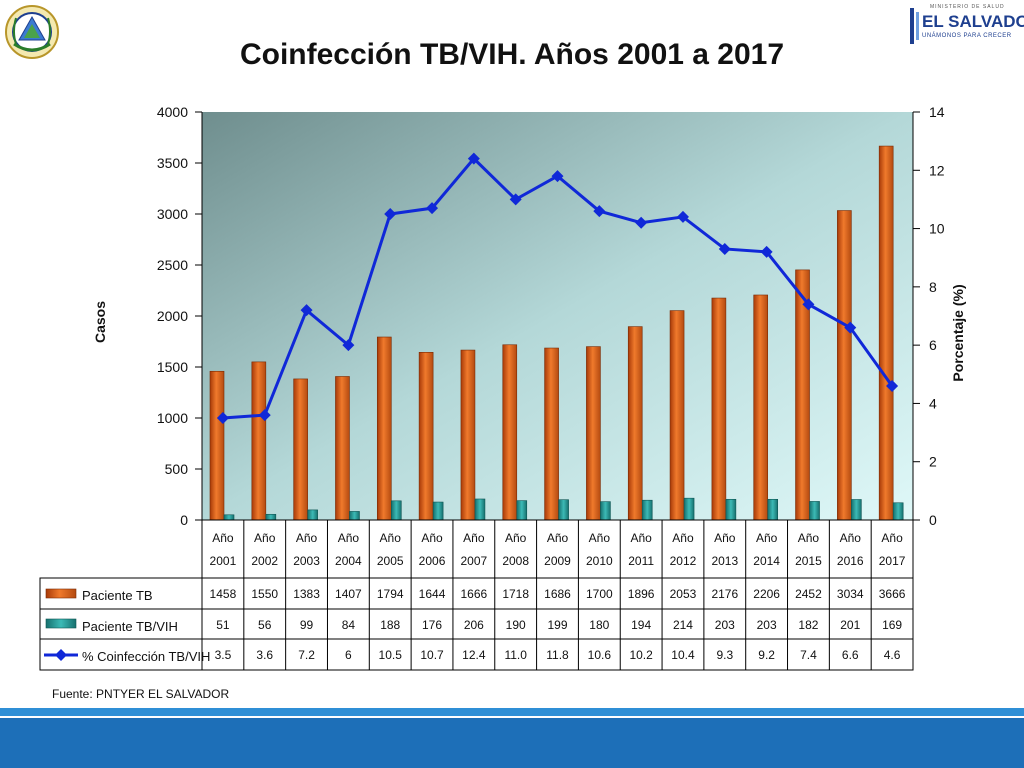 This screenshot has height=768, width=1024. Describe the element at coordinates (476, 624) in the screenshot. I see `data-table` at that location.